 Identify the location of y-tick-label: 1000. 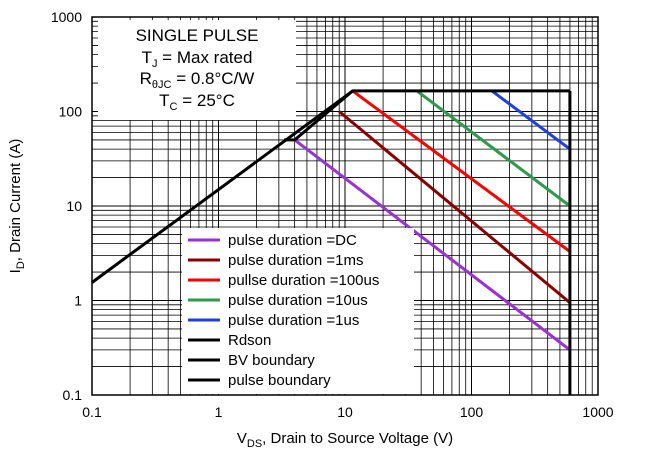
(66, 17).